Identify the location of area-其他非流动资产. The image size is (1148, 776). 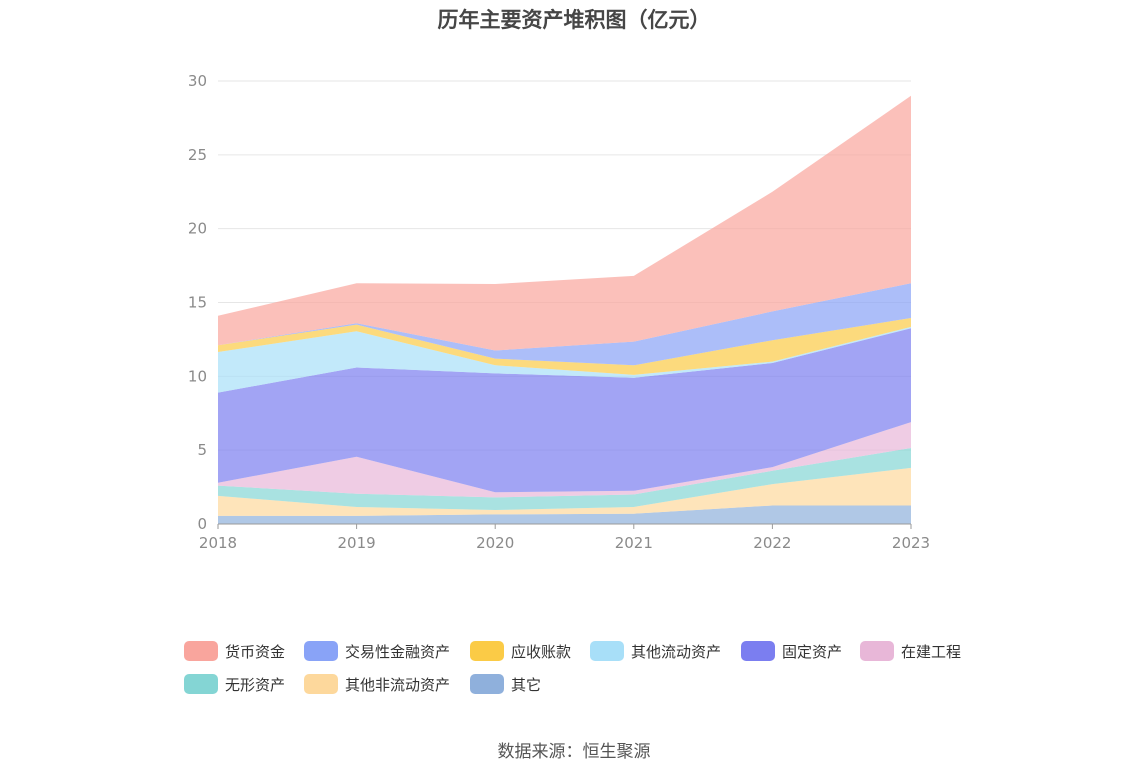
(564, 491).